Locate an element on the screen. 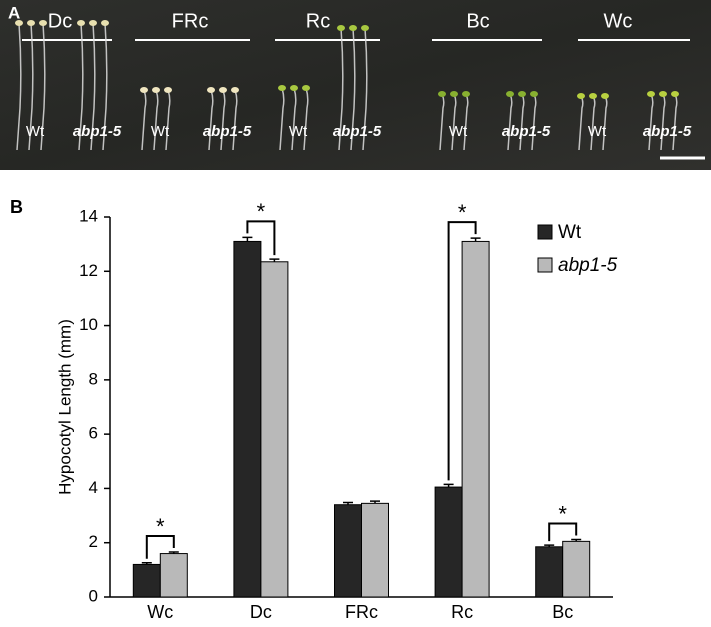  y-tick-label: 0 is located at coordinates (93, 595).